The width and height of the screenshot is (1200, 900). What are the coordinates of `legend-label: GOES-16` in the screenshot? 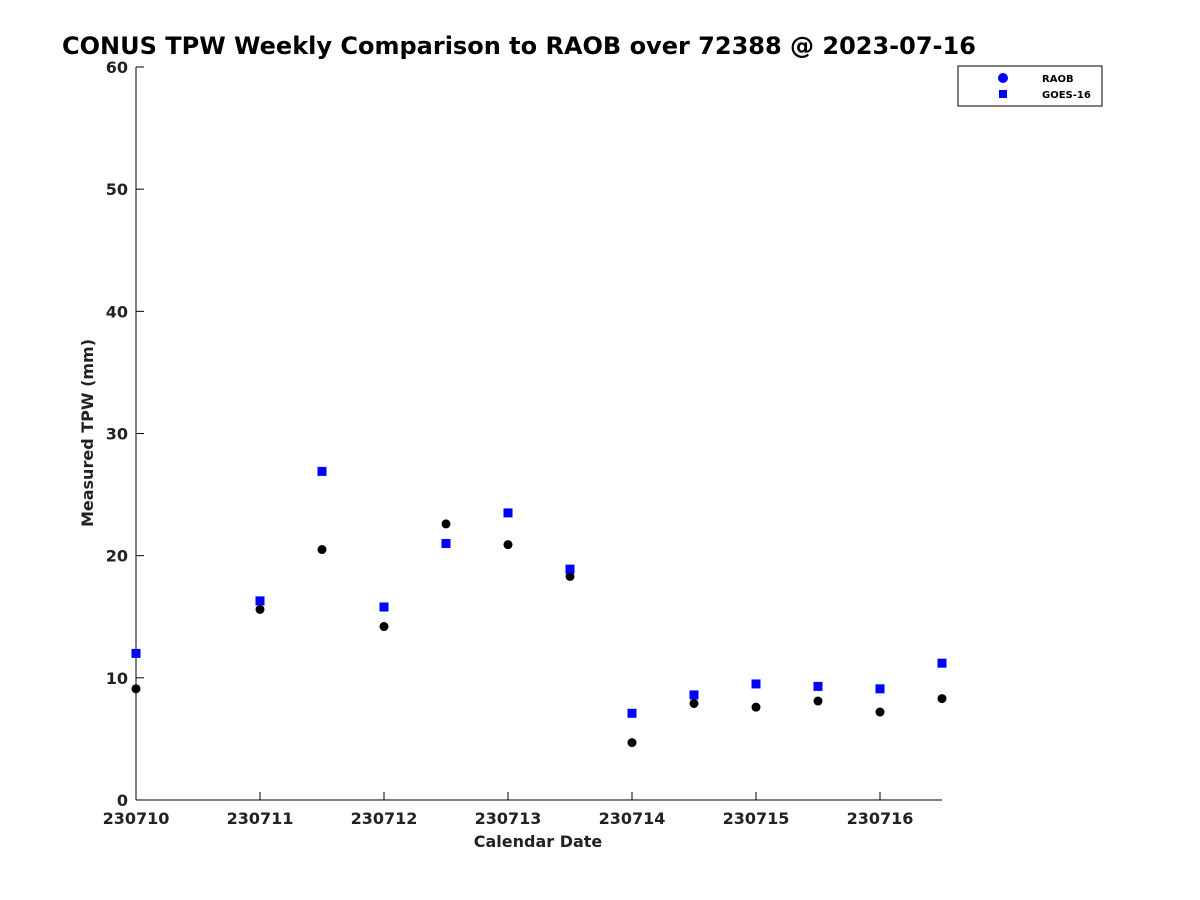 It's located at (1066, 95).